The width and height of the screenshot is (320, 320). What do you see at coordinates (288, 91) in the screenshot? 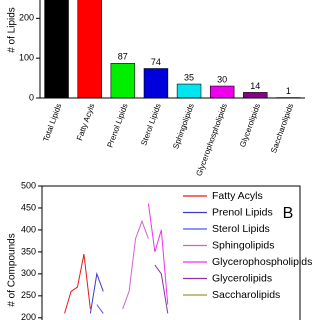
I see `value-label: 1` at bounding box center [288, 91].